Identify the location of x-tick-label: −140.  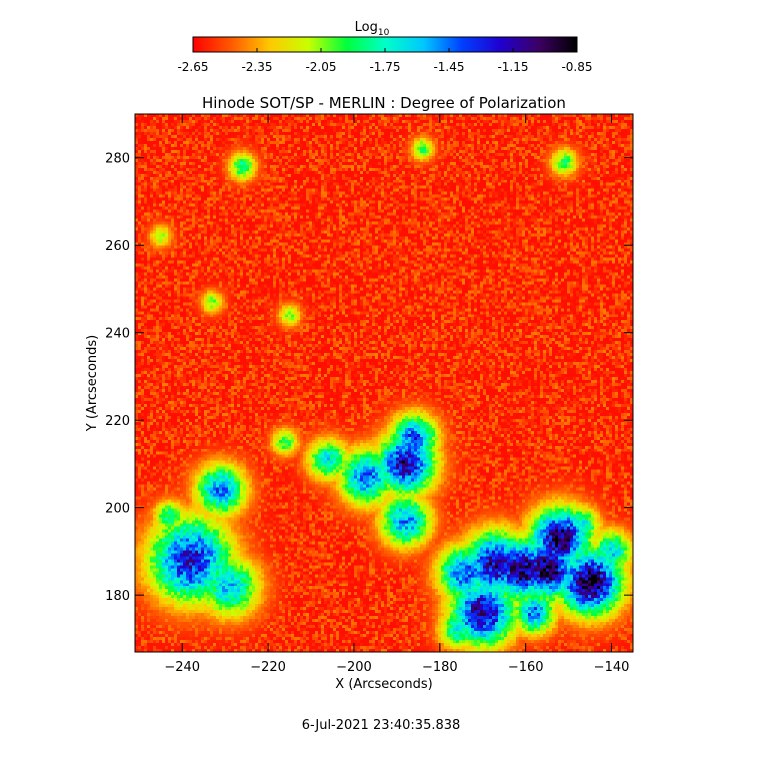
(612, 667).